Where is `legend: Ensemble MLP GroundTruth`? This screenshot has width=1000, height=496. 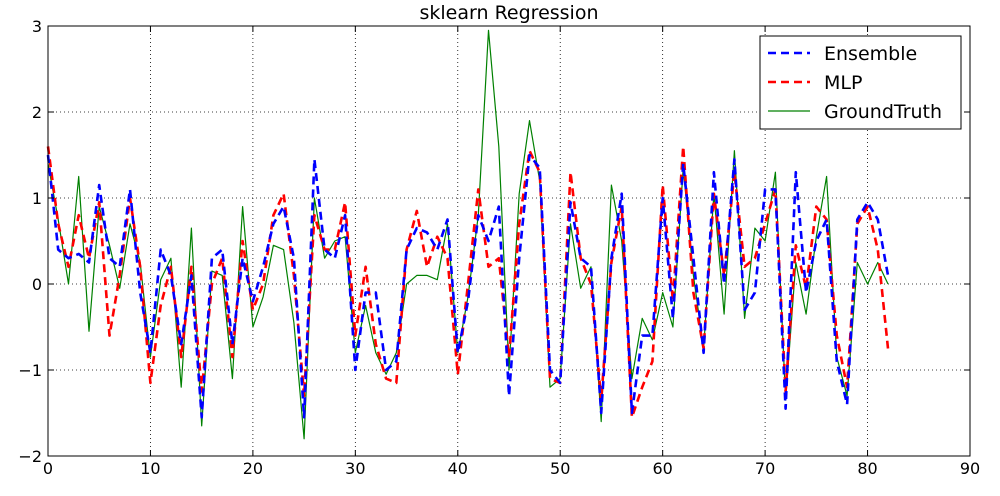
legend: Ensemble MLP GroundTruth is located at coordinates (860, 82).